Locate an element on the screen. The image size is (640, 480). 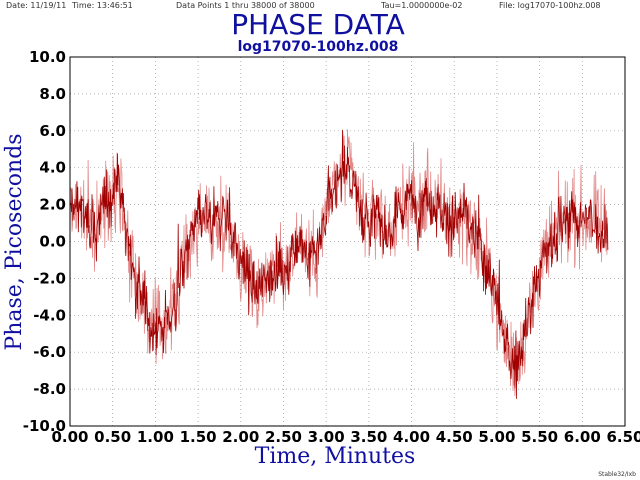
x-tick-label: 1.50 is located at coordinates (198, 437).